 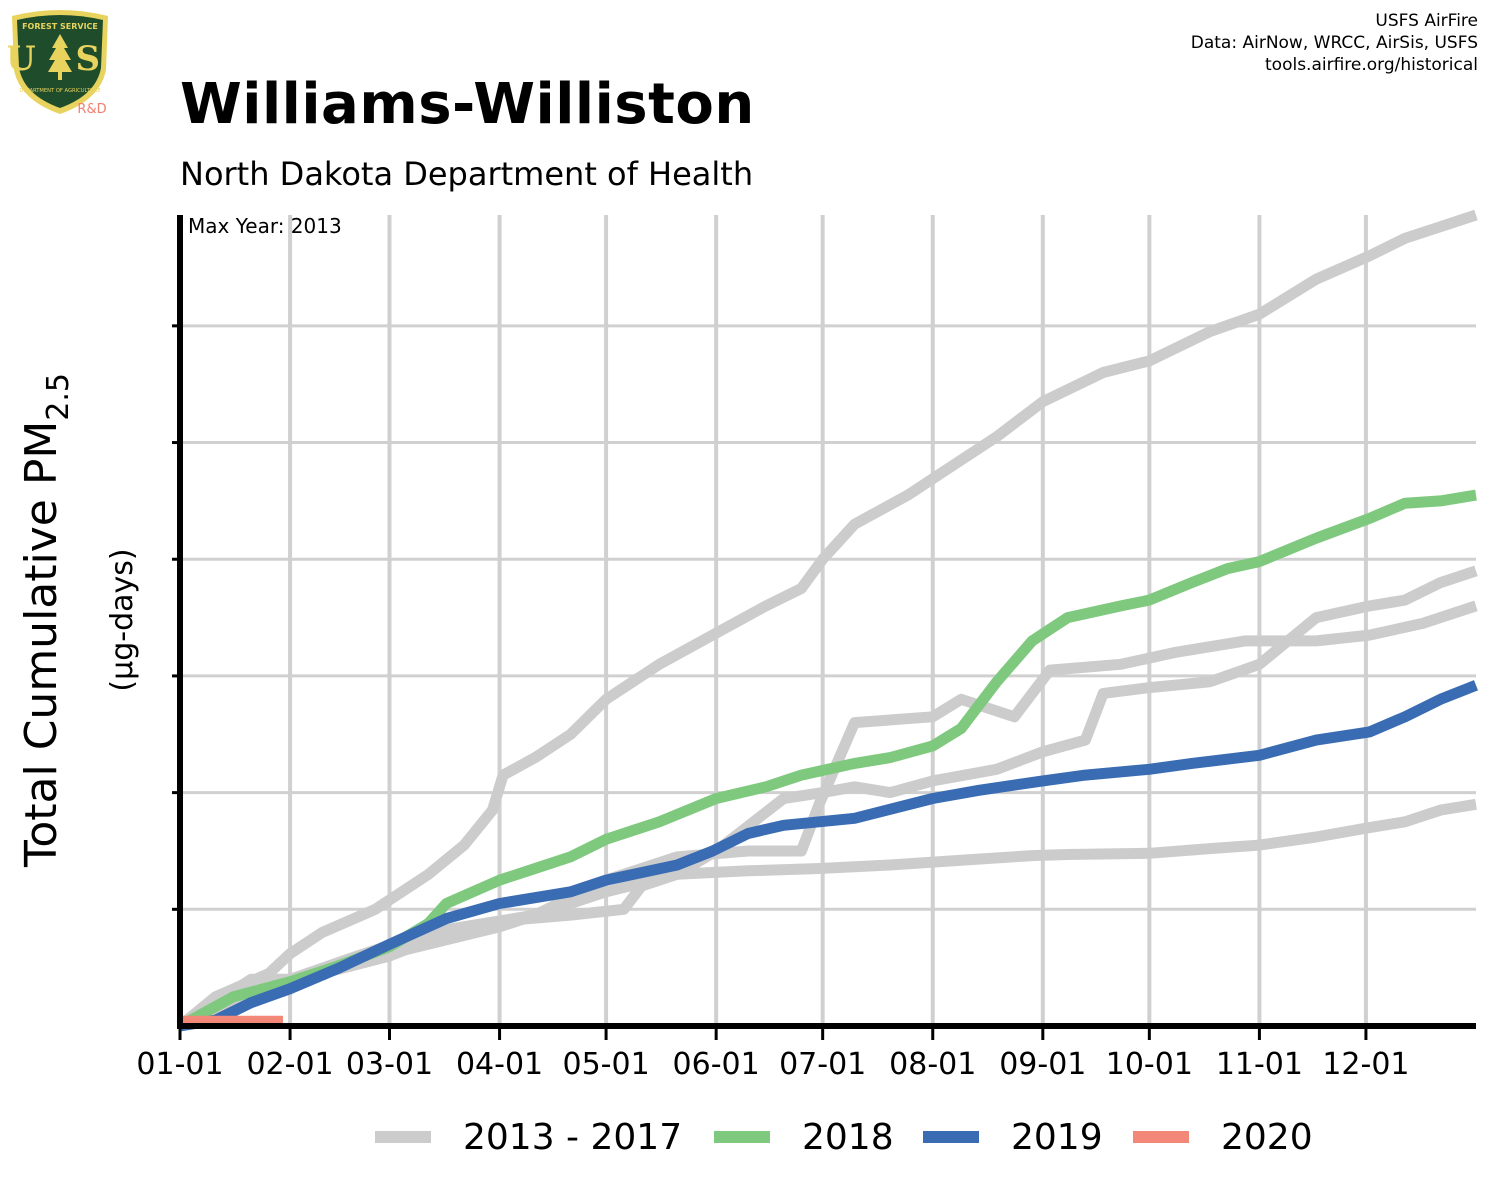 I want to click on x-tick-label: 08-01, so click(x=932, y=1064).